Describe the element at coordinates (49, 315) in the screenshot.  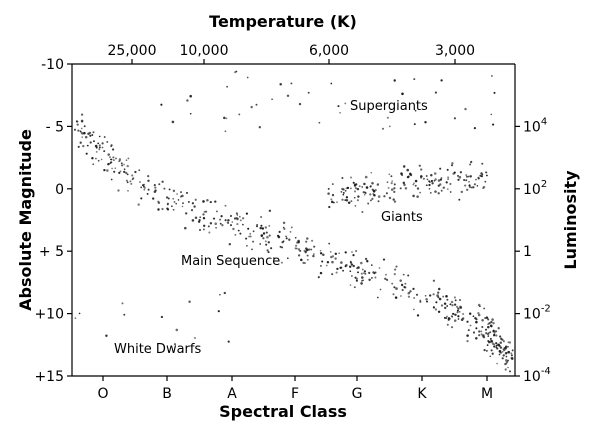
I see `y-tick-label: +10` at that location.